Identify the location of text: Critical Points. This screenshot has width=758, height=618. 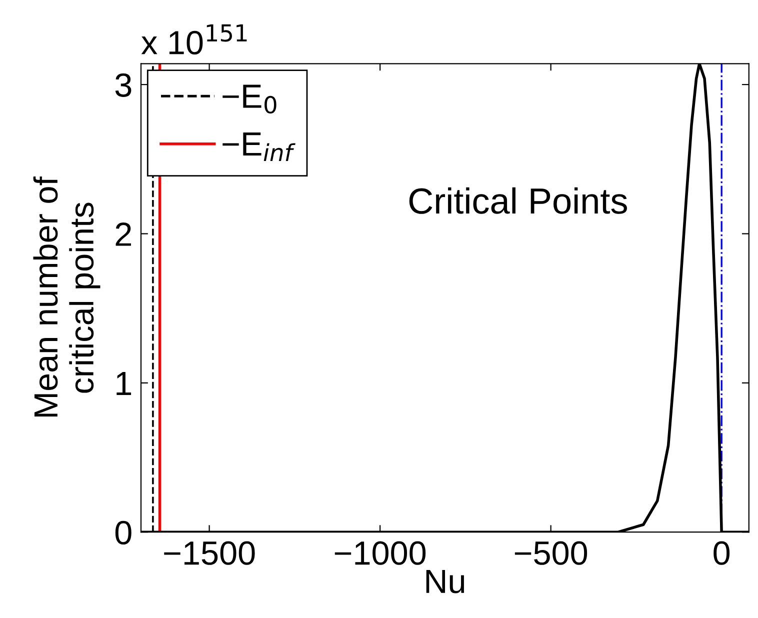
(518, 200).